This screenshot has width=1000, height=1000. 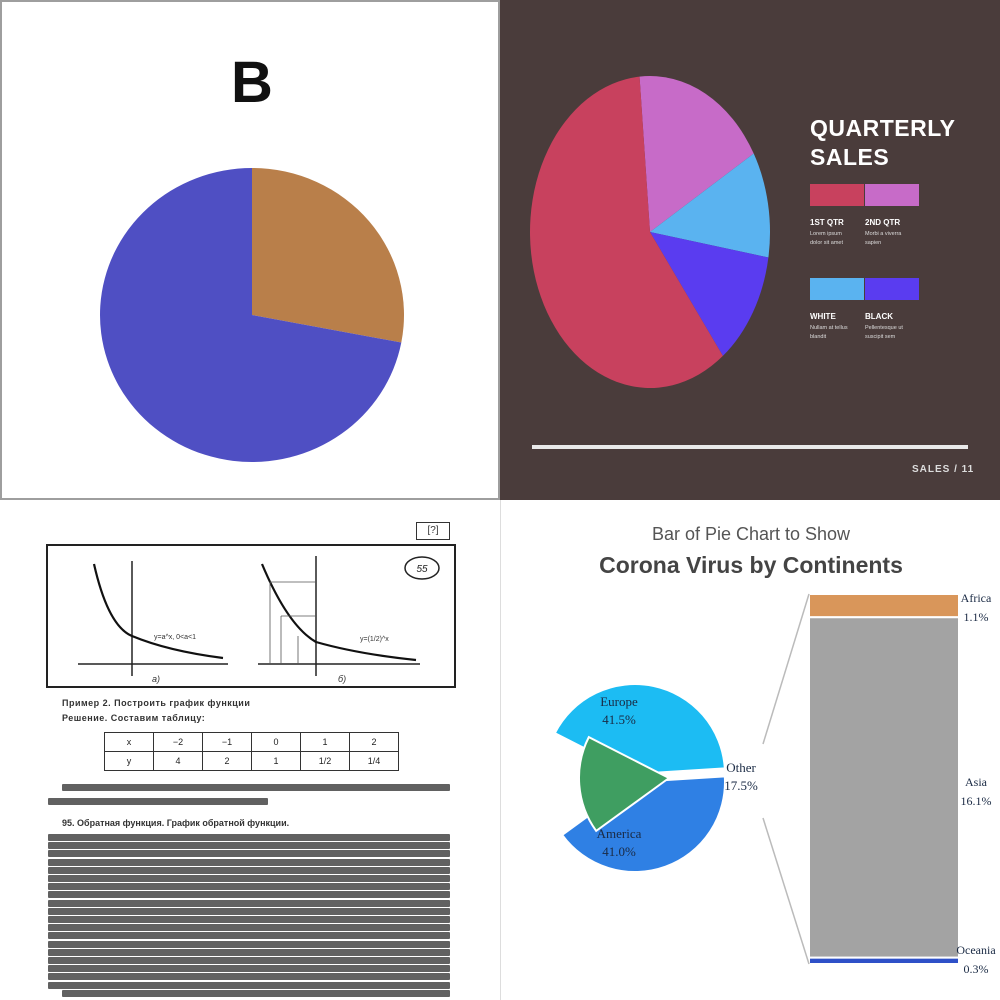 I want to click on table-cell: −1, so click(x=227, y=742).